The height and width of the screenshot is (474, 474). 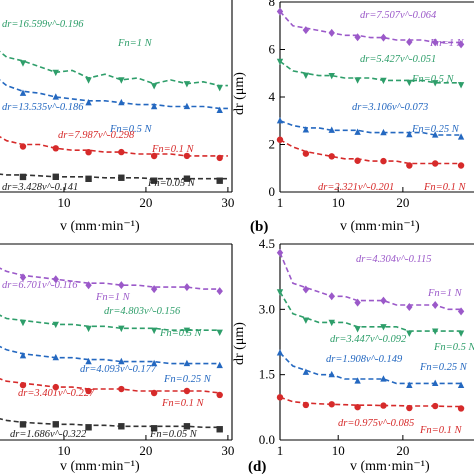 What do you see at coordinates (453, 347) in the screenshot?
I see `panel-d-force-annotation-2: Fn=0.5 N` at bounding box center [453, 347].